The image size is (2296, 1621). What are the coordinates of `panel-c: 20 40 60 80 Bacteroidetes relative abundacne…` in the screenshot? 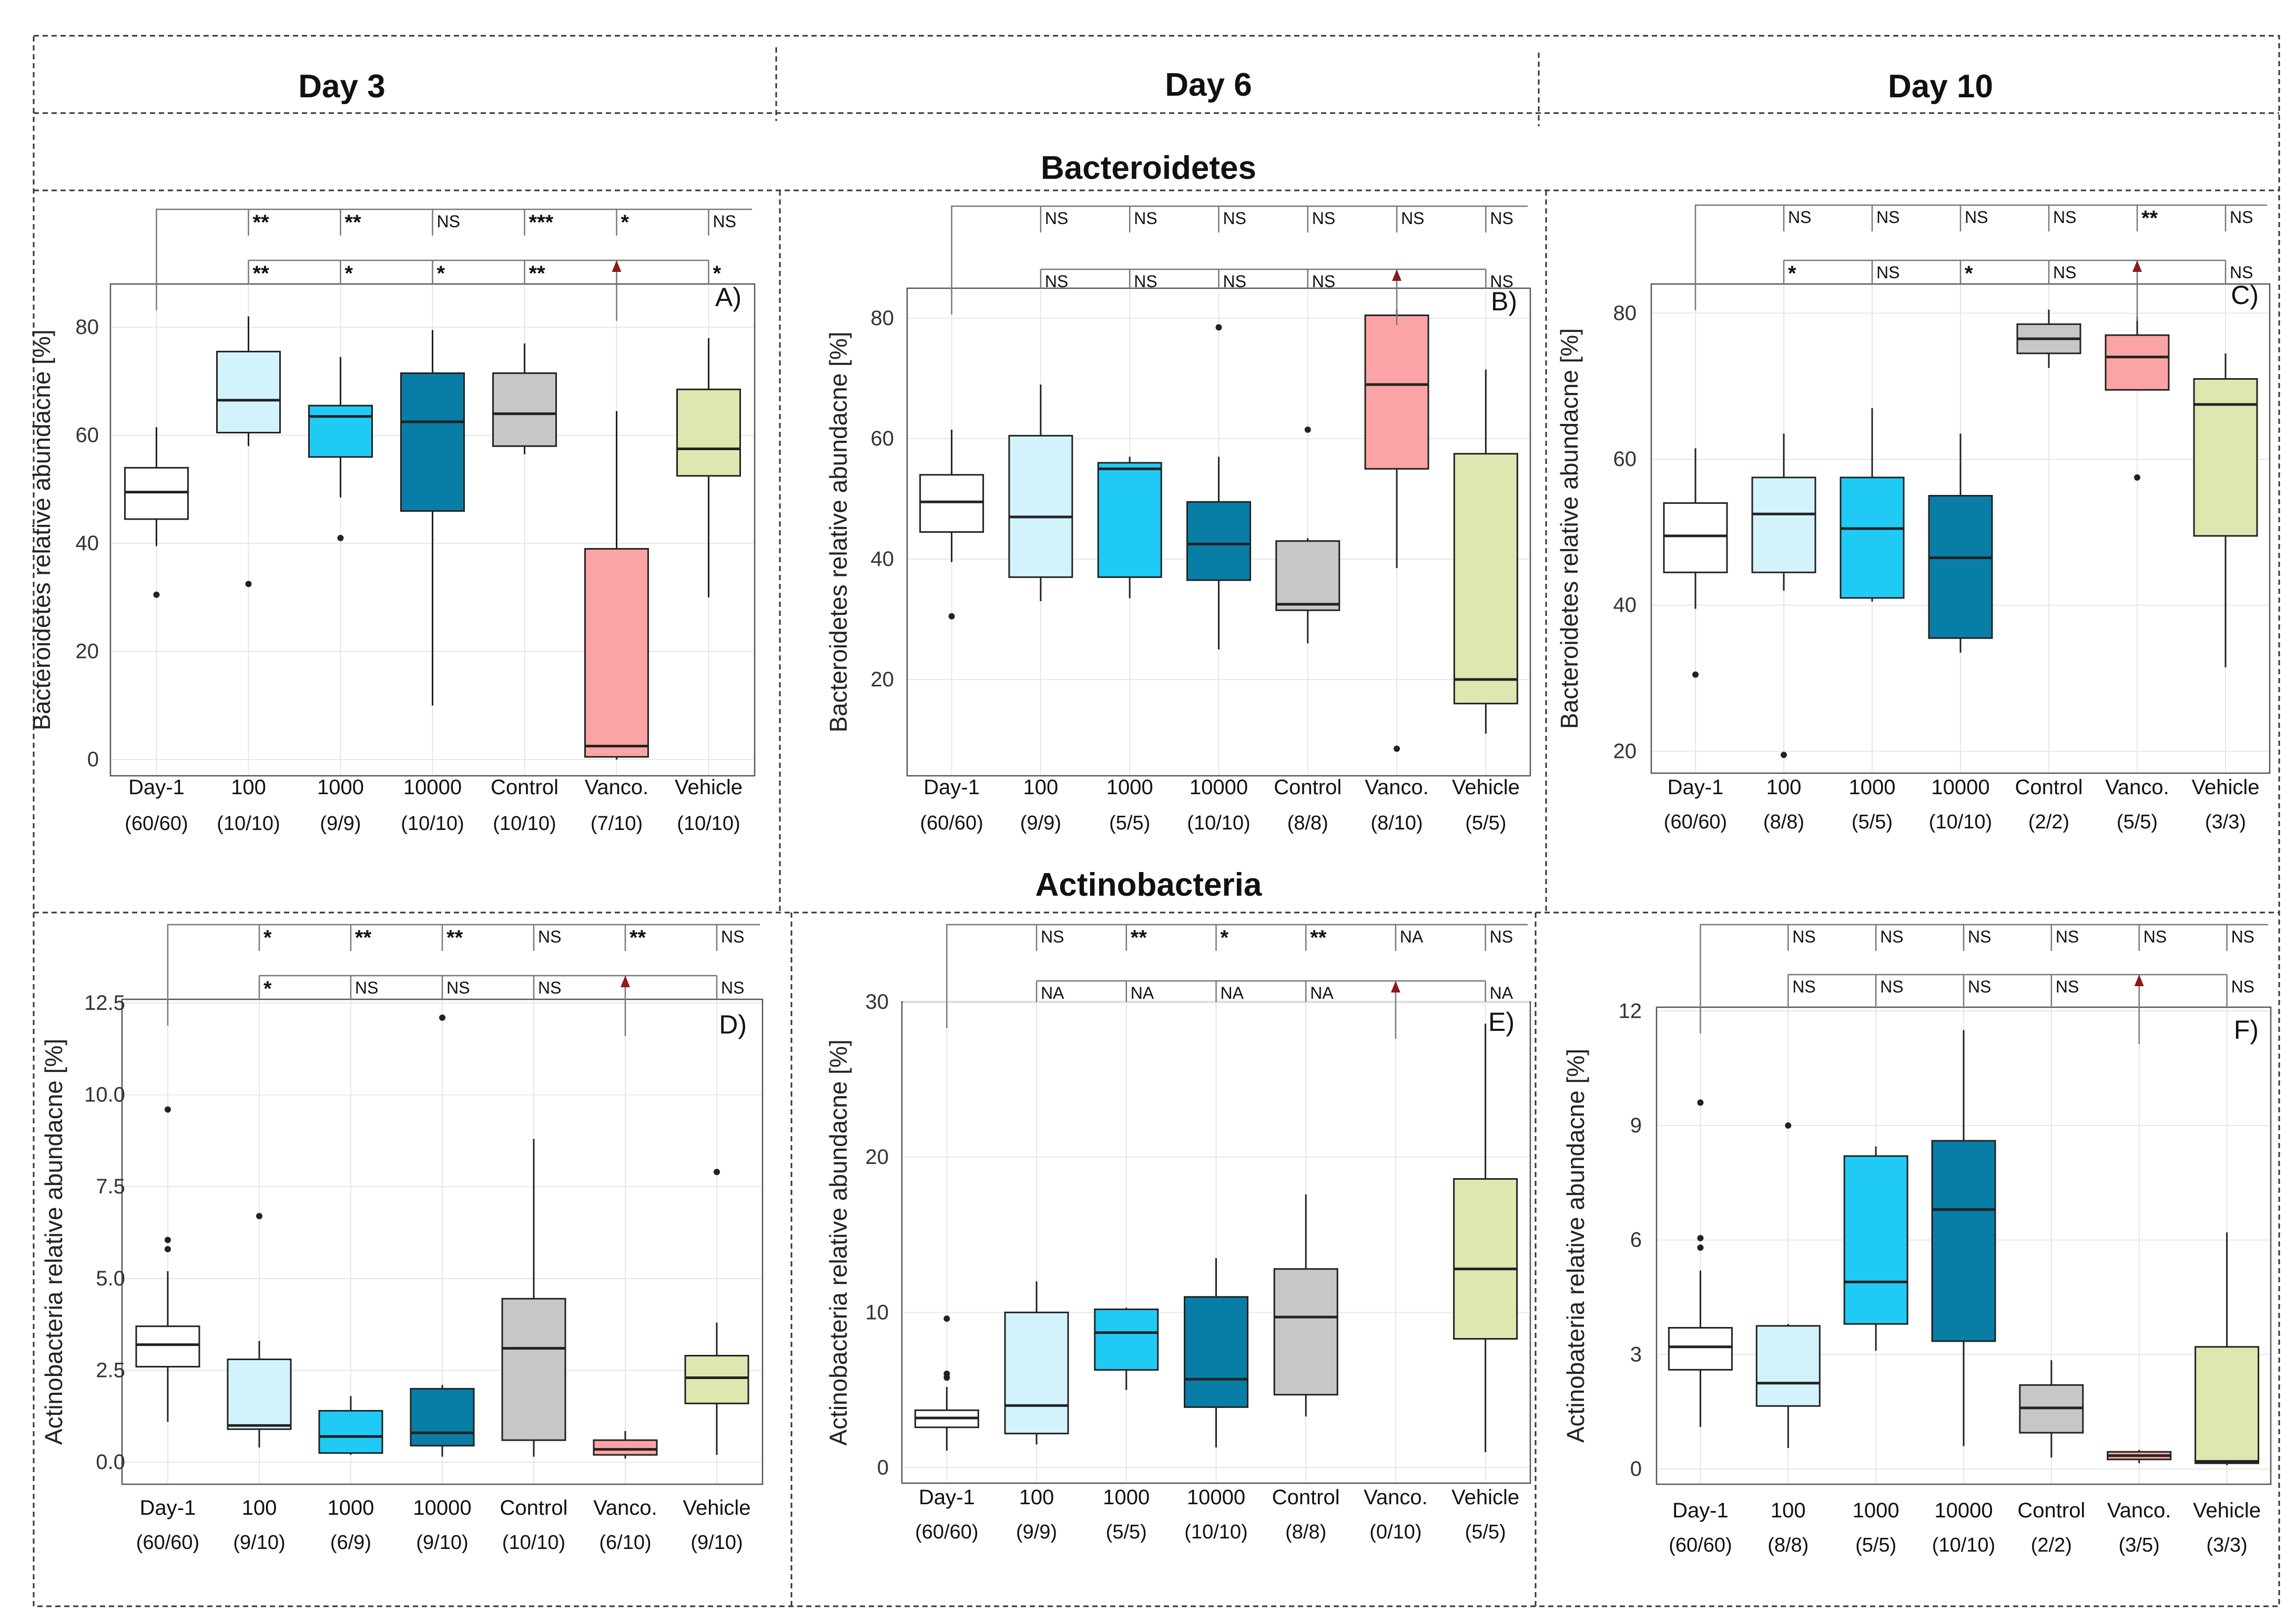 It's located at (1913, 518).